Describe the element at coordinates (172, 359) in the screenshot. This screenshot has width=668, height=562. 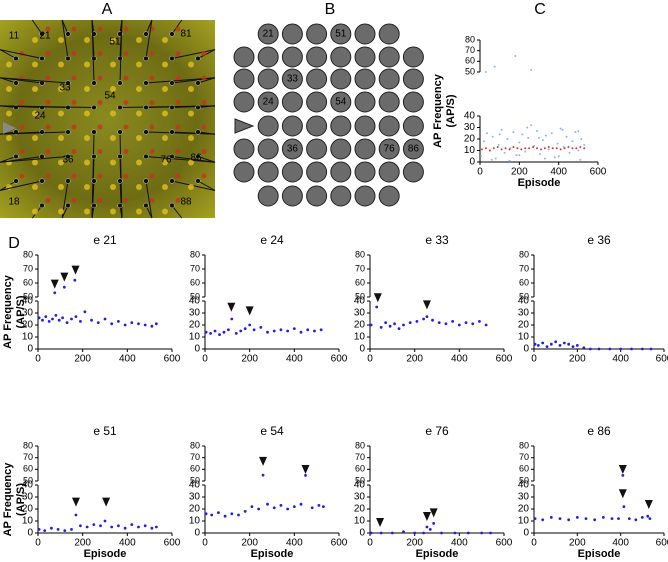
I see `x-tick-label: 600` at that location.